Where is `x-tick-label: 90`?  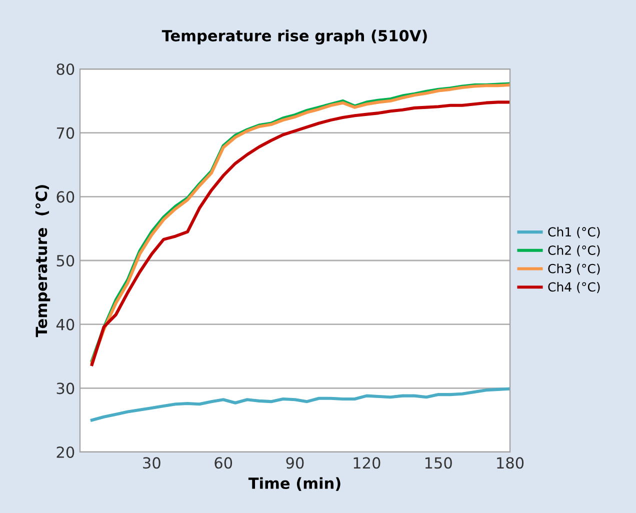
x-tick-label: 90 is located at coordinates (295, 463).